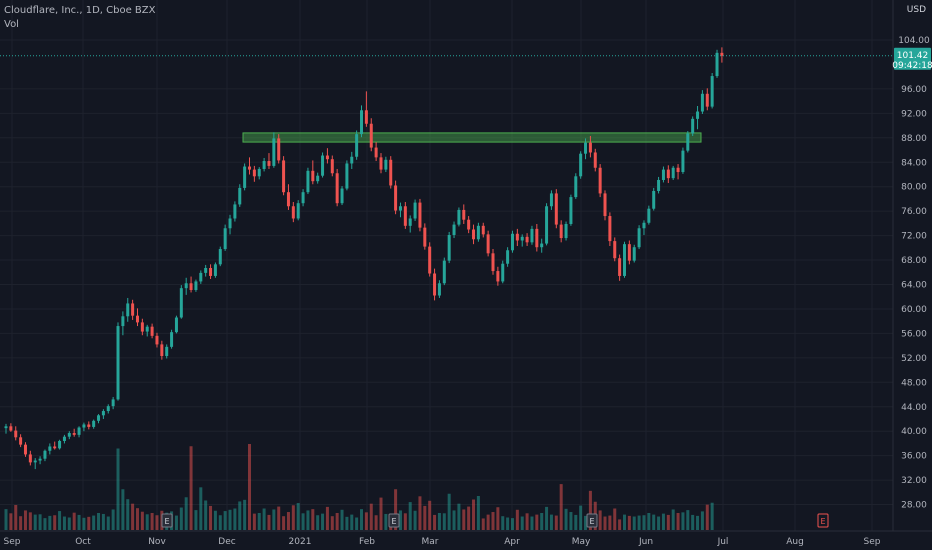  What do you see at coordinates (157, 542) in the screenshot?
I see `time-tick-label: Nov` at bounding box center [157, 542].